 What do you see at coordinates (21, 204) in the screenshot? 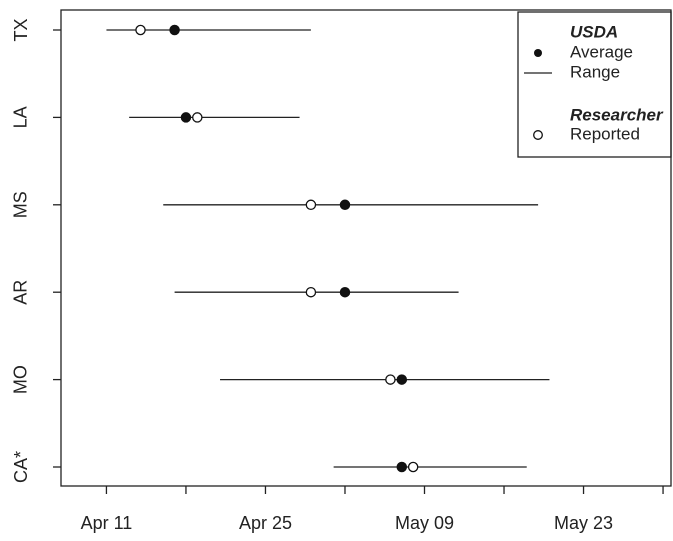
I see `y-tick-label: MS` at bounding box center [21, 204].